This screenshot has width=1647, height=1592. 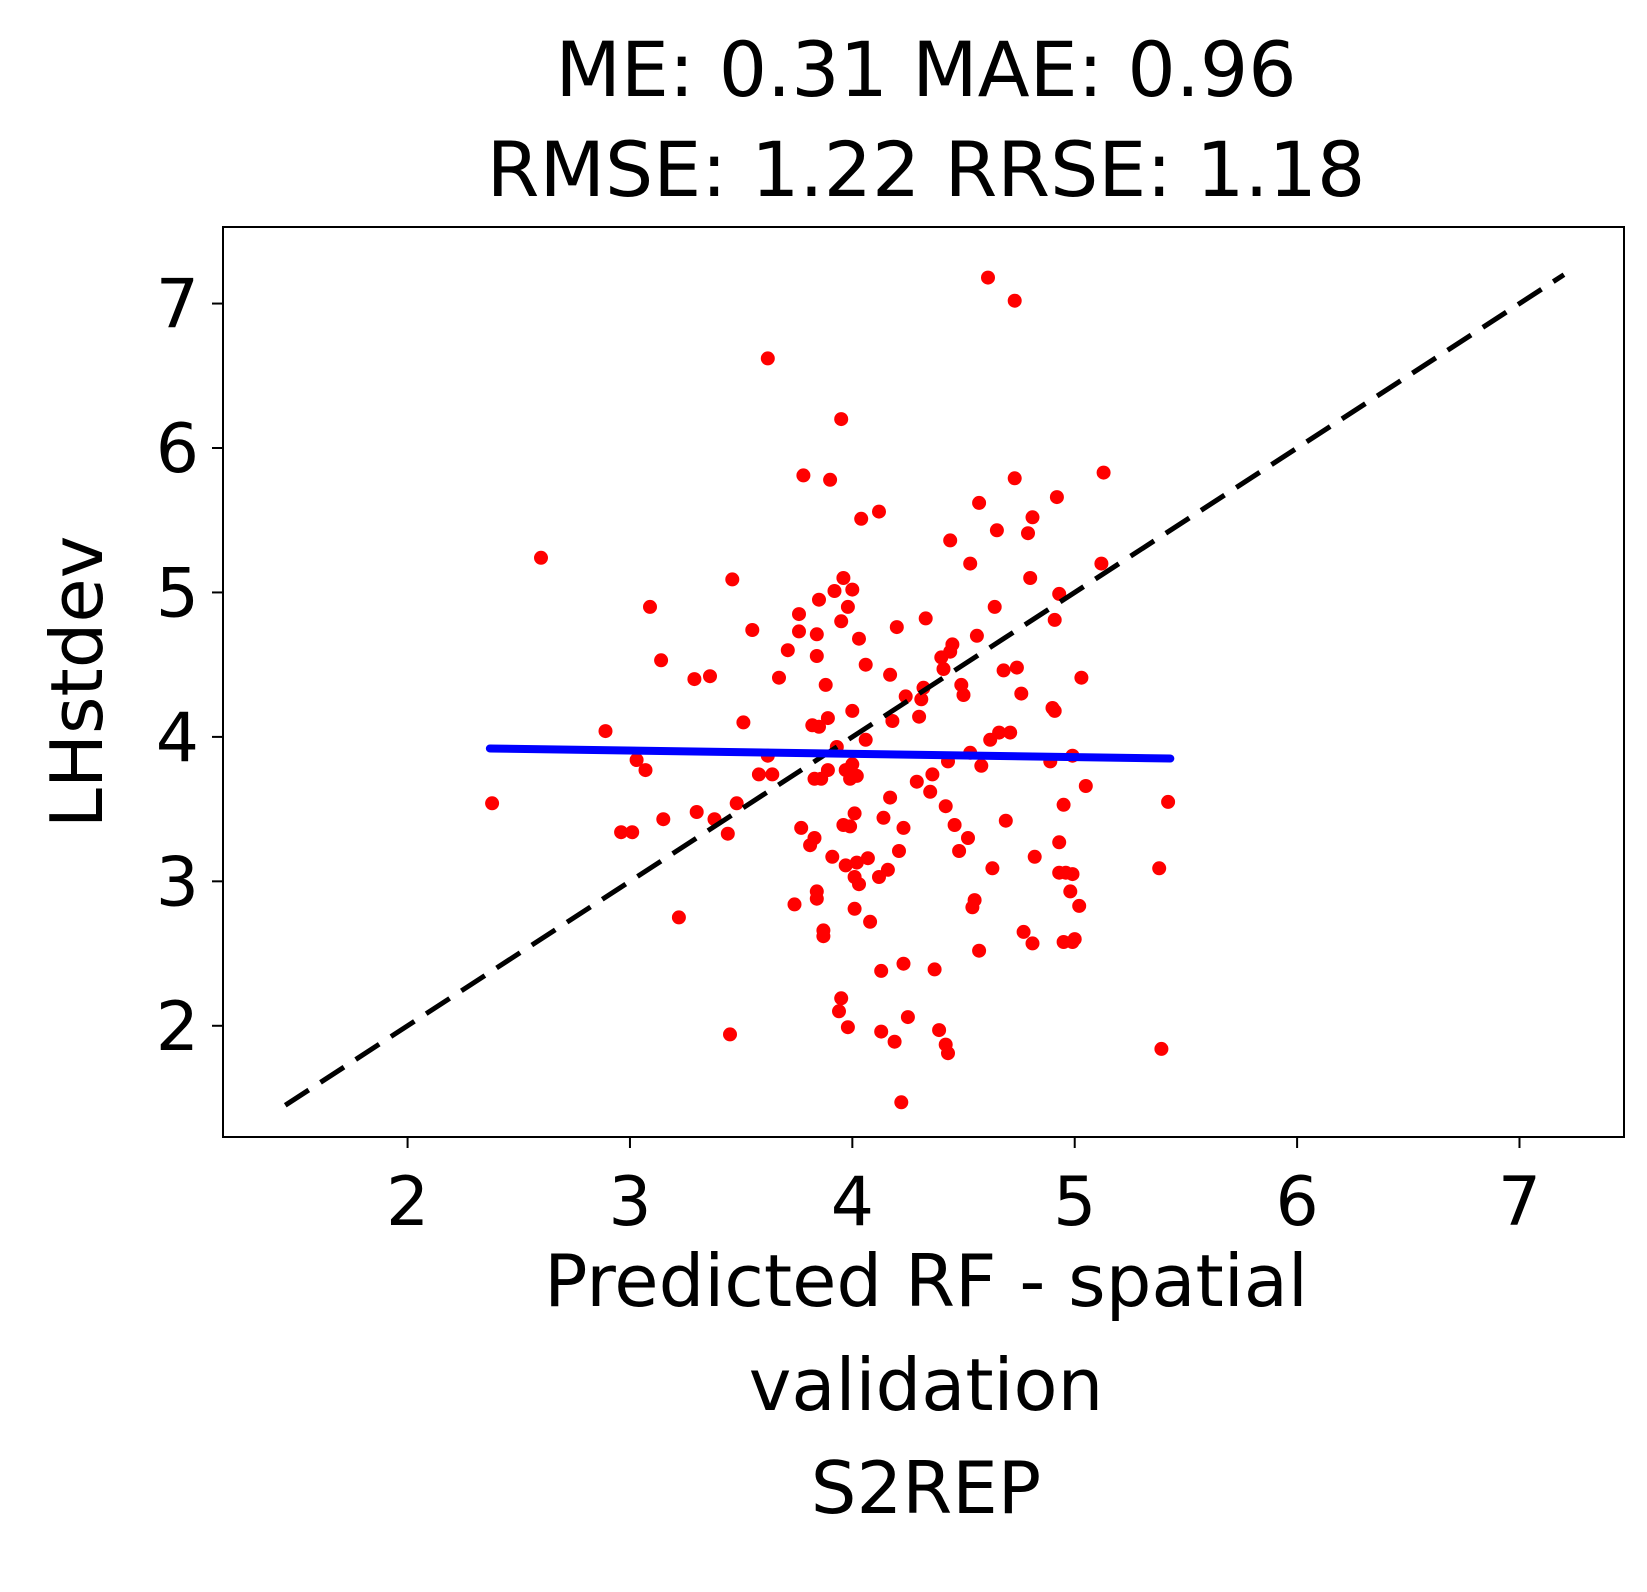 I want to click on regression-line, so click(x=830, y=753).